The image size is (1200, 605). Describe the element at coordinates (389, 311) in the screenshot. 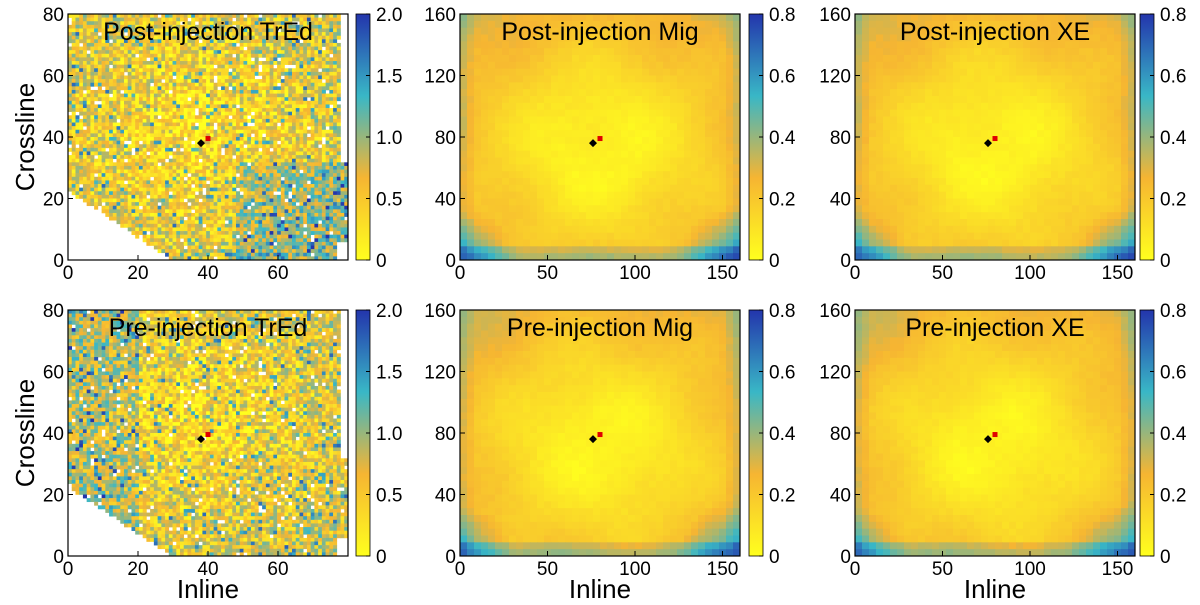

I see `colorbar-tick-label: 2.0` at that location.